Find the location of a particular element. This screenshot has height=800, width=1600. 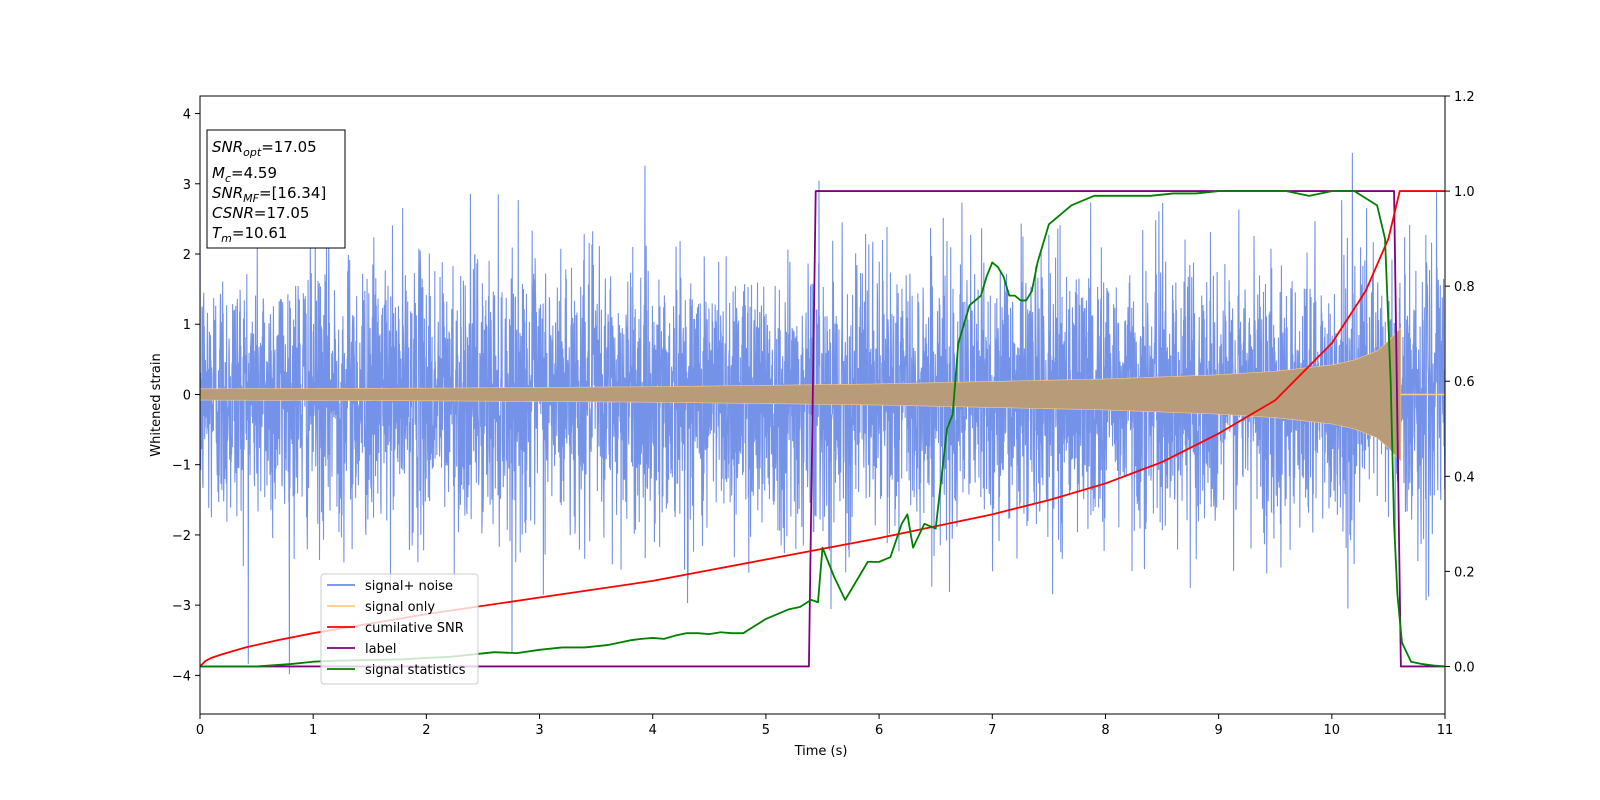

x-tick-label: 1 is located at coordinates (313, 730).